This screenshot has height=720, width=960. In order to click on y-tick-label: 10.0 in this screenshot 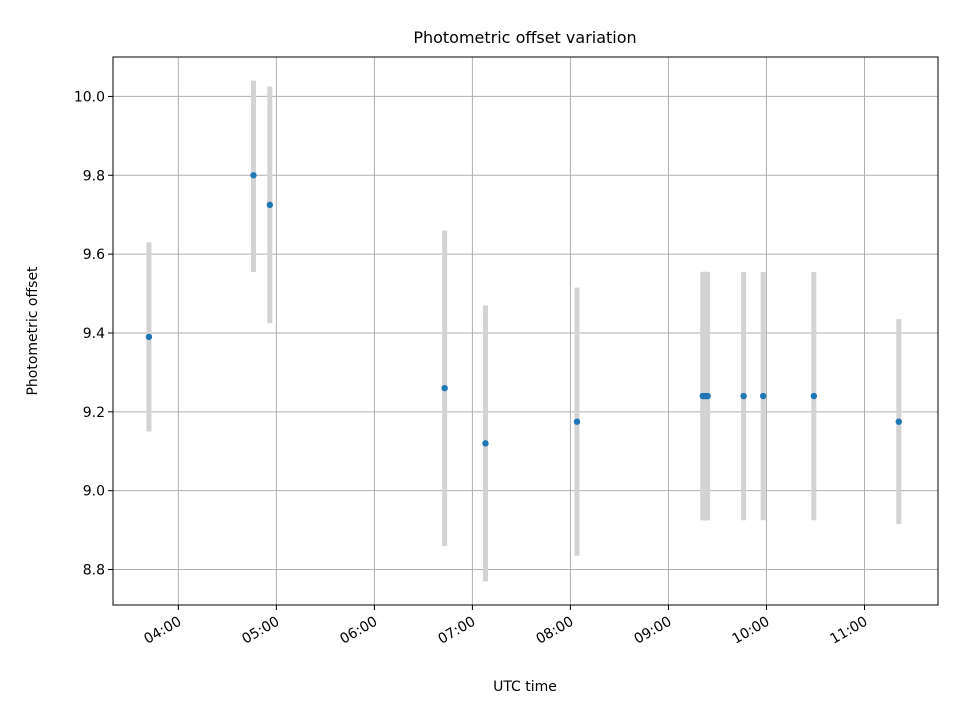, I will do `click(89, 97)`.